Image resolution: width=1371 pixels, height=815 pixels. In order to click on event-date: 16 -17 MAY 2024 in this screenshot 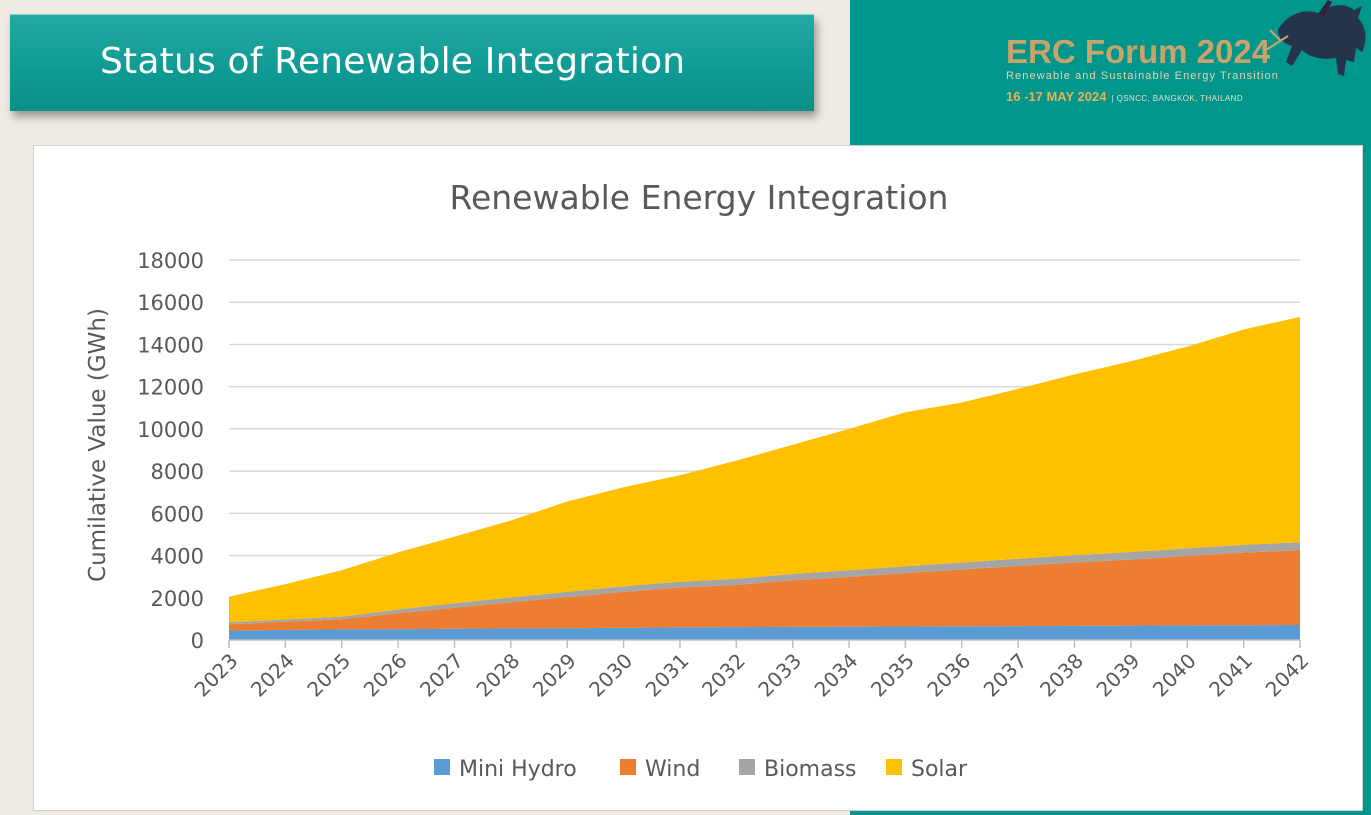, I will do `click(1056, 96)`.